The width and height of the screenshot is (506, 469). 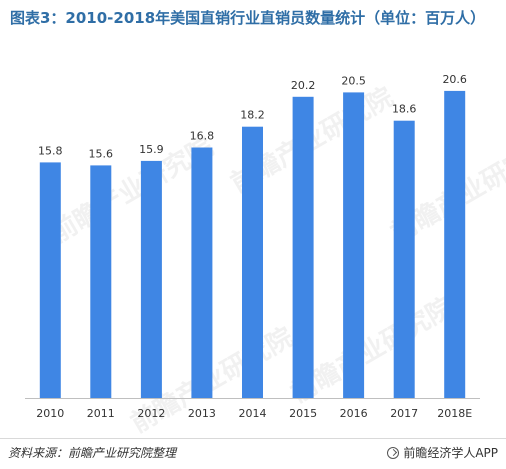 I want to click on bar-2012, so click(x=151, y=279).